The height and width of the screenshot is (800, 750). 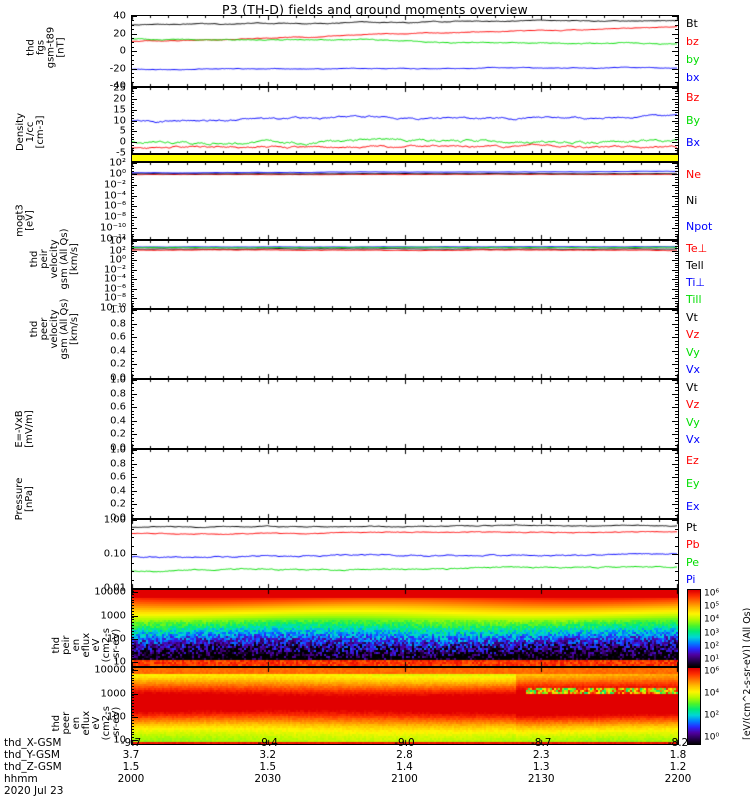 What do you see at coordinates (693, 59) in the screenshot?
I see `legend-fgs-gsm-by: by` at bounding box center [693, 59].